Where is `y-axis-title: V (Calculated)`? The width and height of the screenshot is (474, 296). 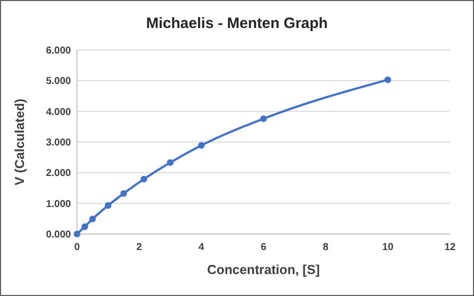 y-axis-title: V (Calculated) is located at coordinates (19, 142).